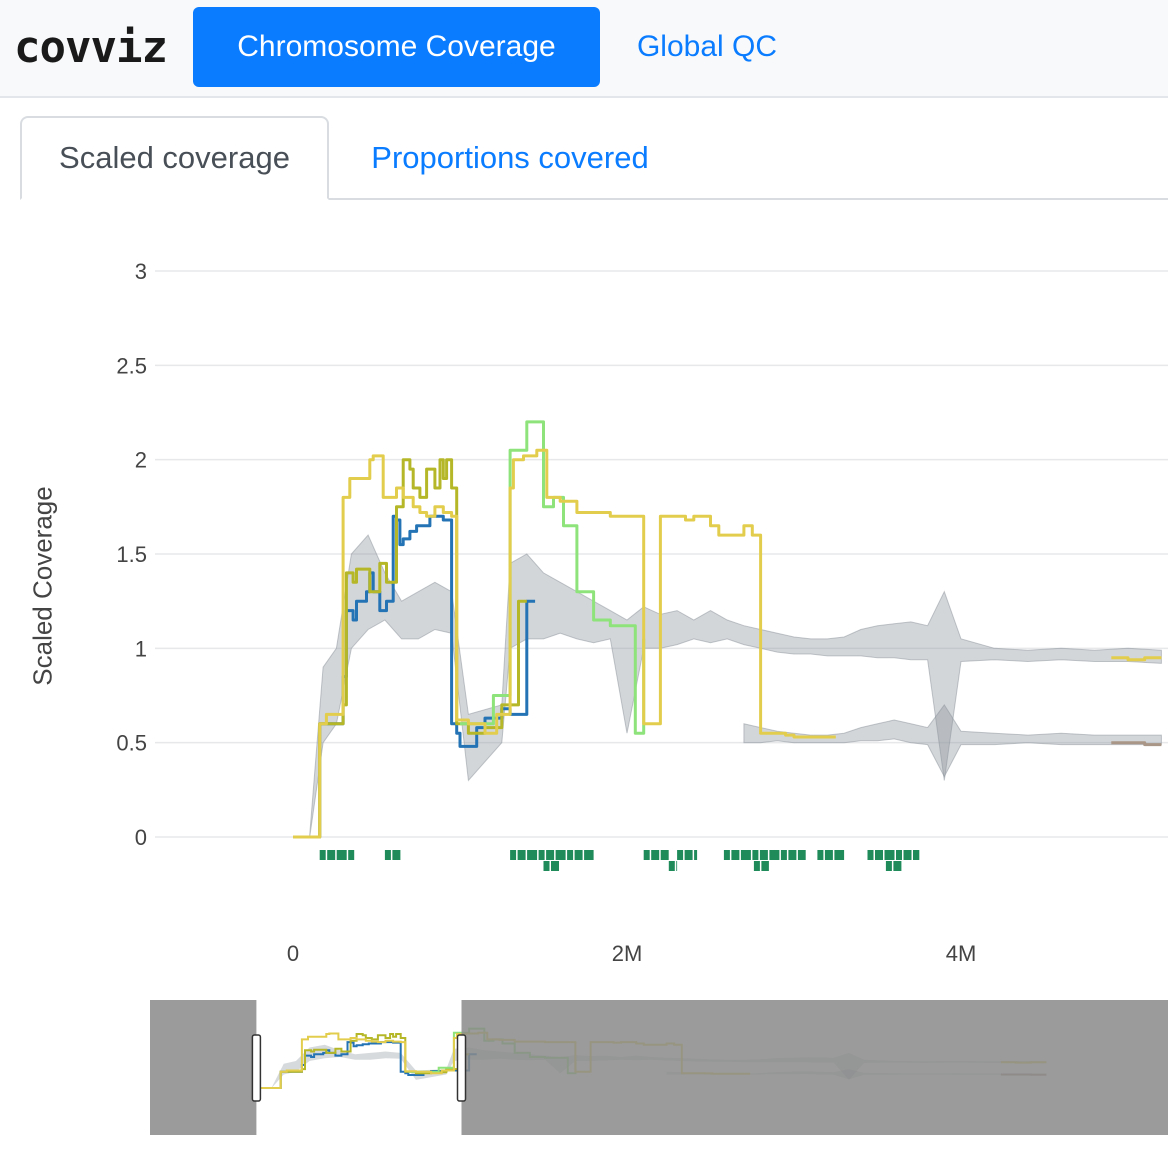 This screenshot has width=1168, height=1168. What do you see at coordinates (707, 46) in the screenshot?
I see `nav-global-qc: Global QC` at bounding box center [707, 46].